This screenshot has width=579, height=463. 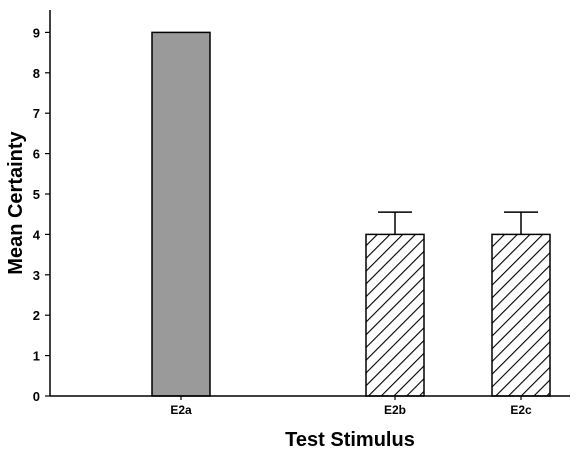 What do you see at coordinates (36, 356) in the screenshot?
I see `y-tick-label: 1` at bounding box center [36, 356].